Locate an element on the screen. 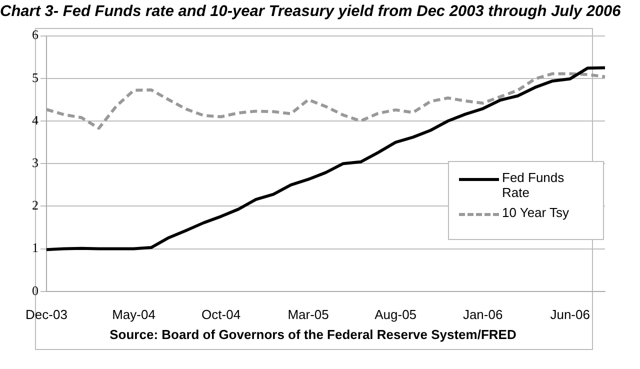  x-tick-label: Jan-06 is located at coordinates (482, 314).